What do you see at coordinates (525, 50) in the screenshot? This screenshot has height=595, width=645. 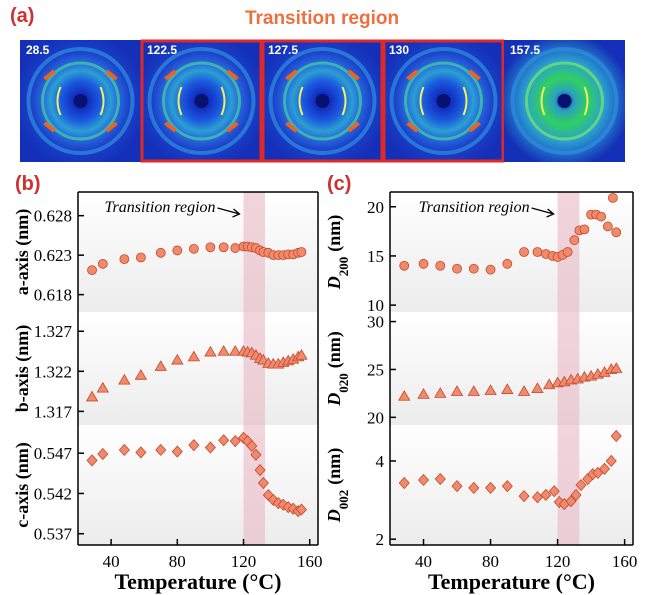 I see `frame-label: 157.5` at bounding box center [525, 50].